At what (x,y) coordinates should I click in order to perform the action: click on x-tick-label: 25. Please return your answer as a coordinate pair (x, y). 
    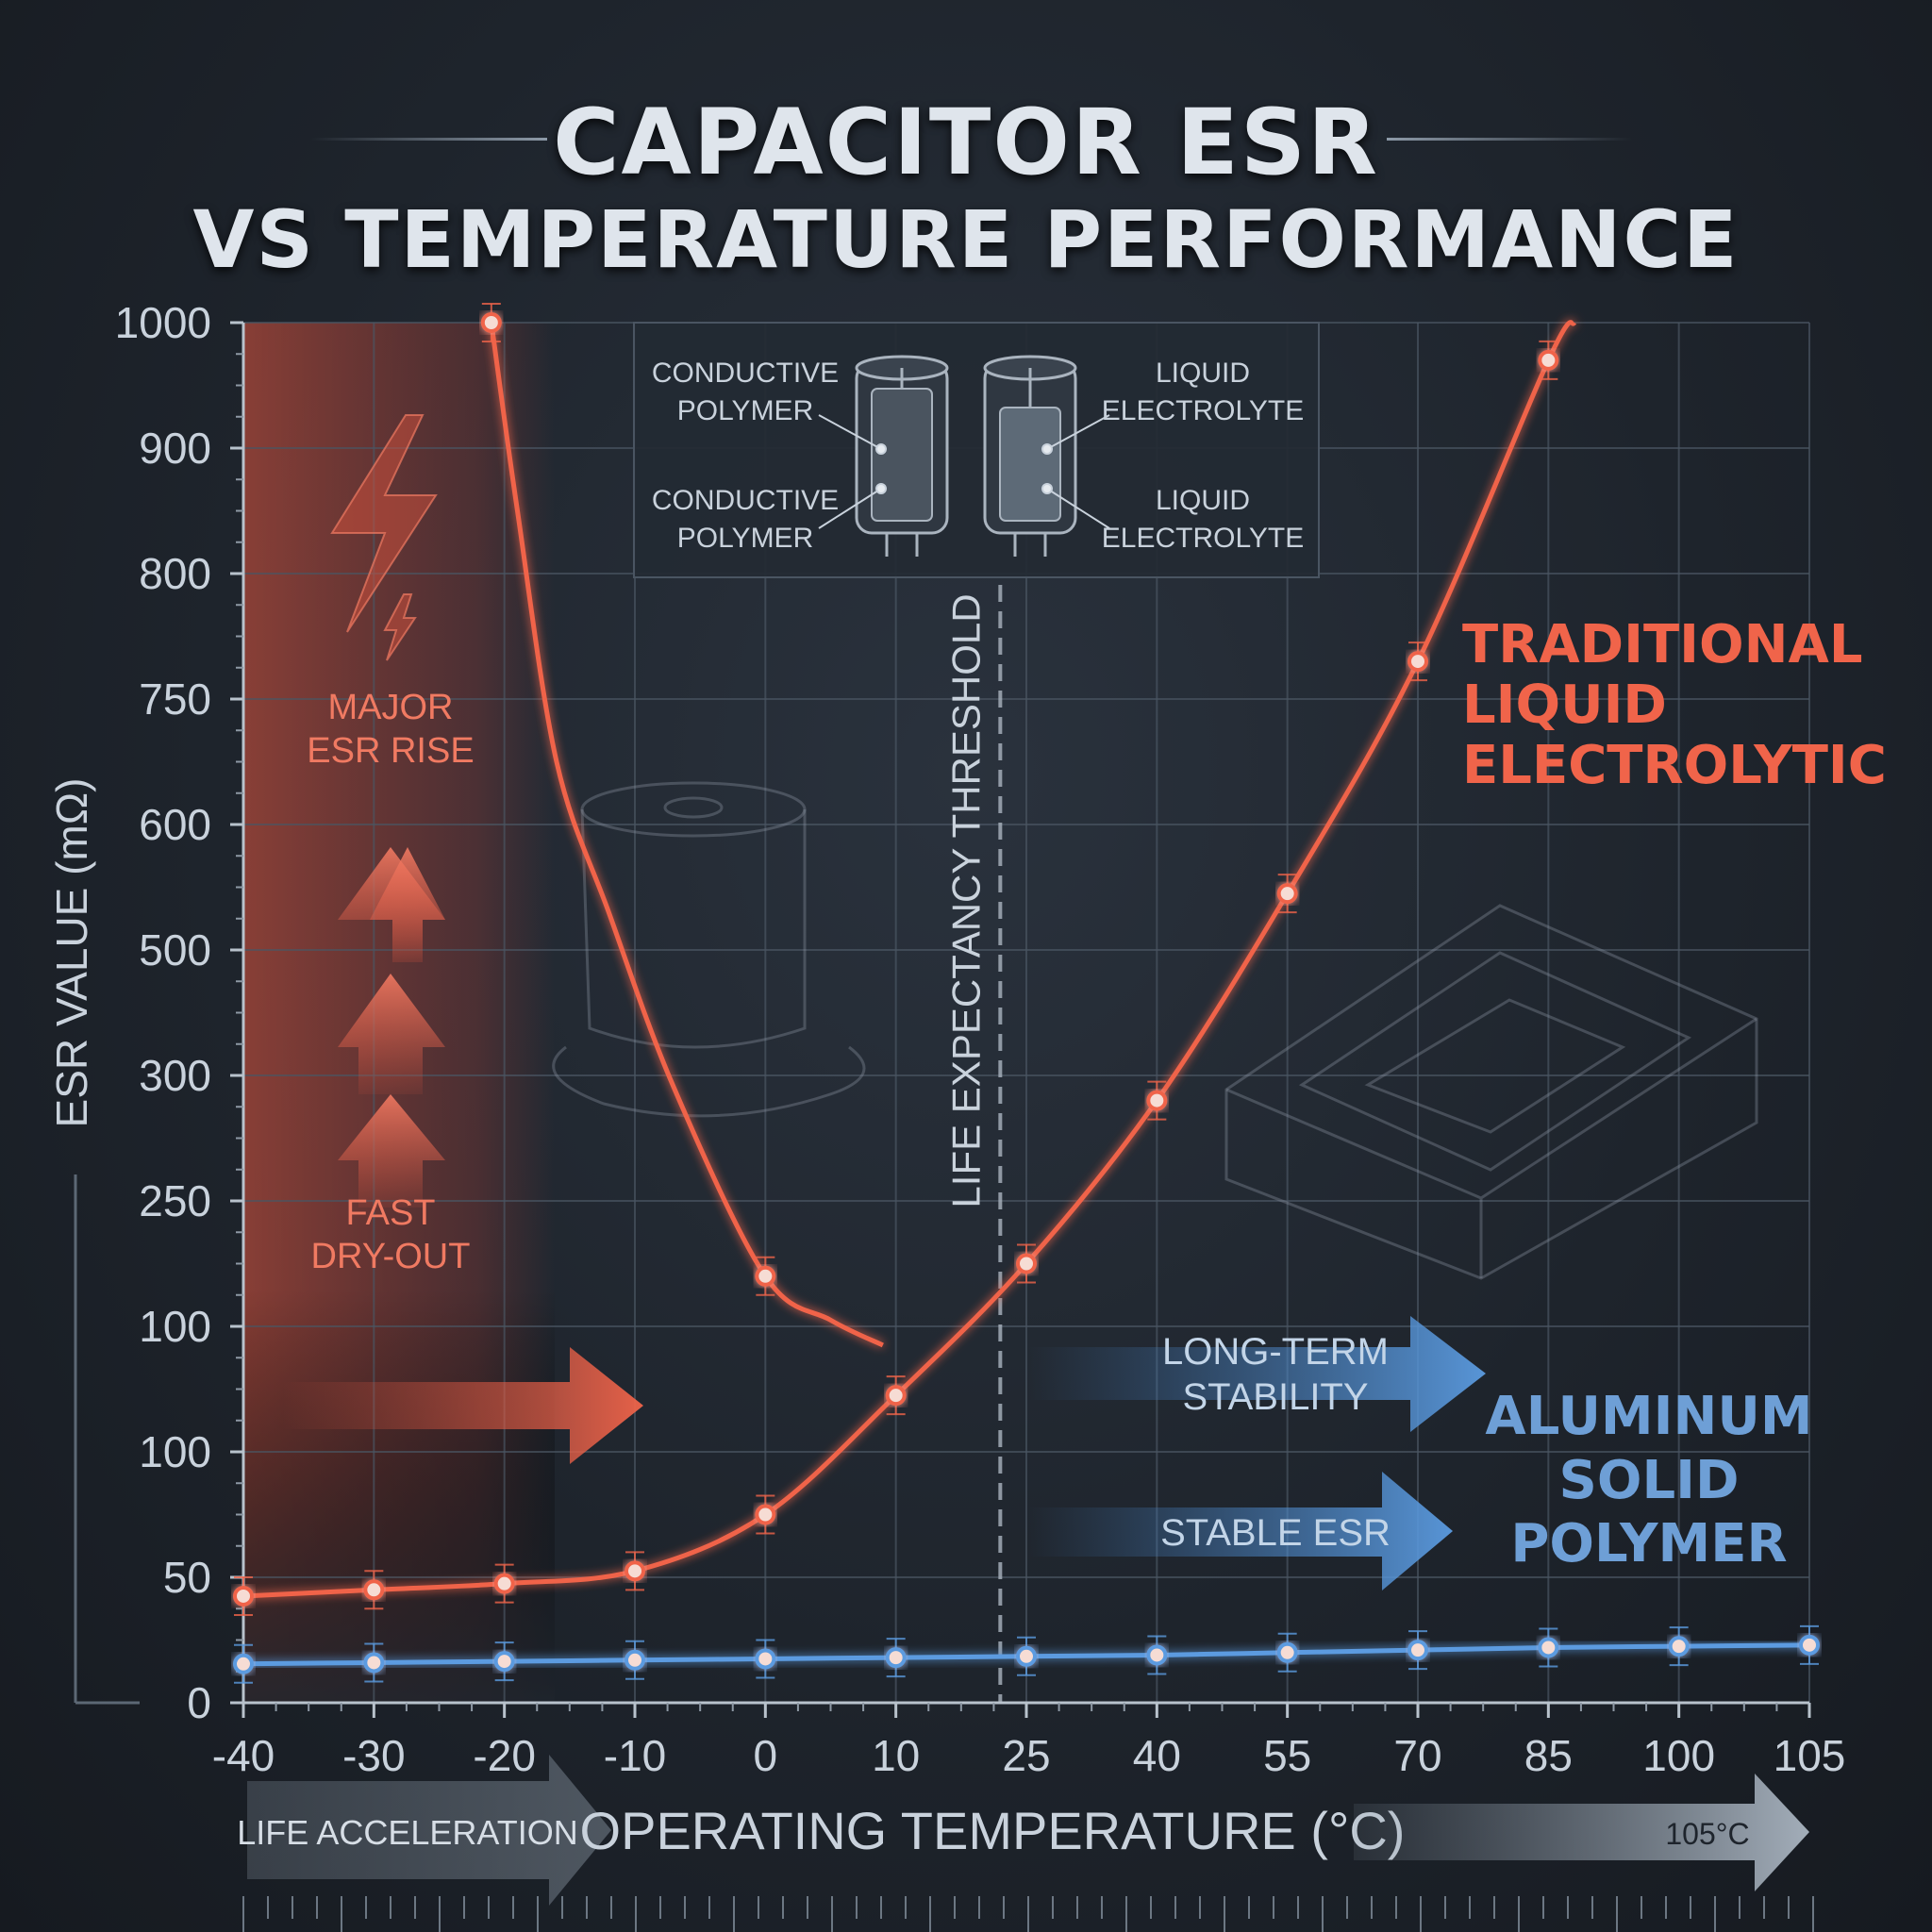
    Looking at the image, I should click on (1026, 1755).